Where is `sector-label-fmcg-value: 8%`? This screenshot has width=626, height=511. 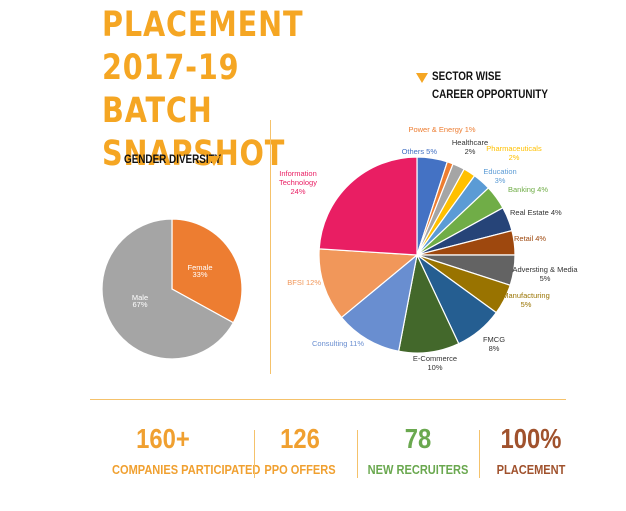 sector-label-fmcg-value: 8% is located at coordinates (494, 348).